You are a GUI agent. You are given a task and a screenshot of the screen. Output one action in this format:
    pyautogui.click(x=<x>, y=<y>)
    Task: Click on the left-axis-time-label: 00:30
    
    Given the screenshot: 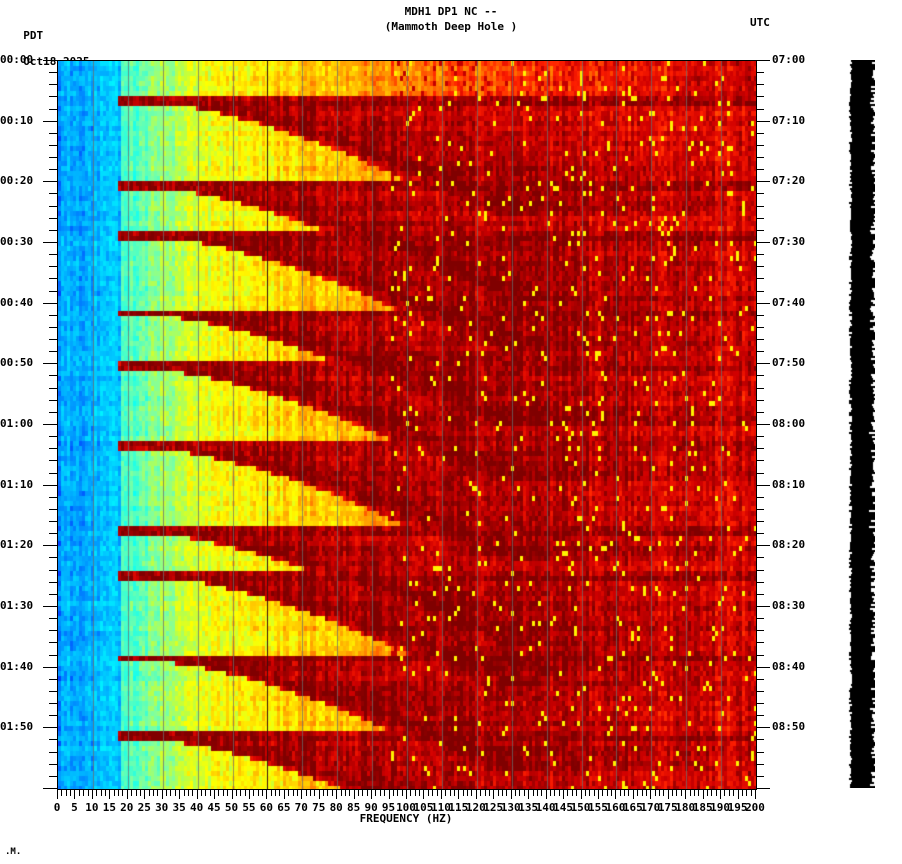 What is the action you would take?
    pyautogui.click(x=17, y=241)
    